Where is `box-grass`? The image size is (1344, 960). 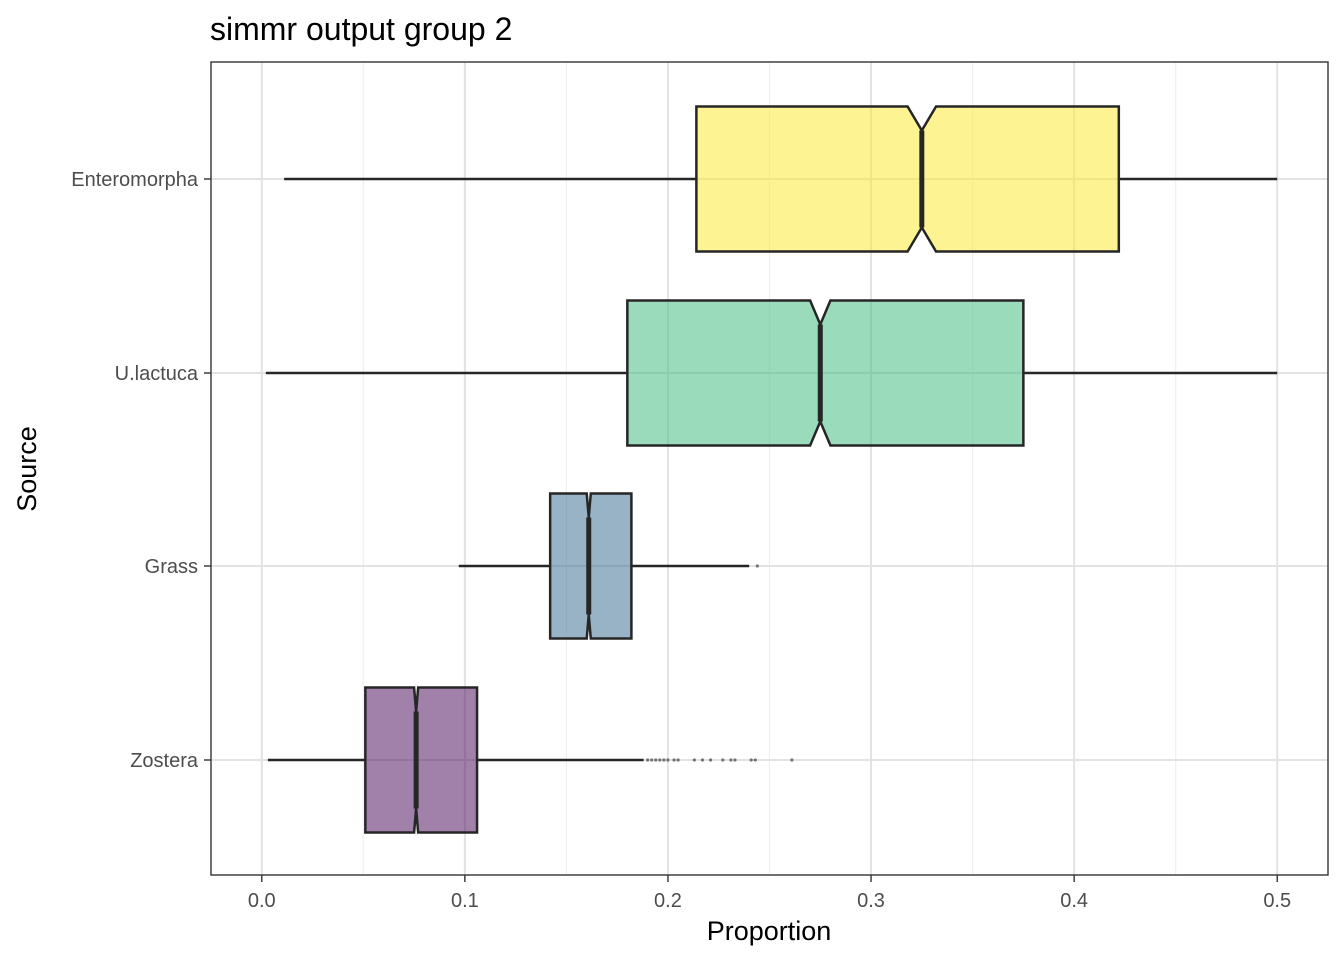
box-grass is located at coordinates (608, 566).